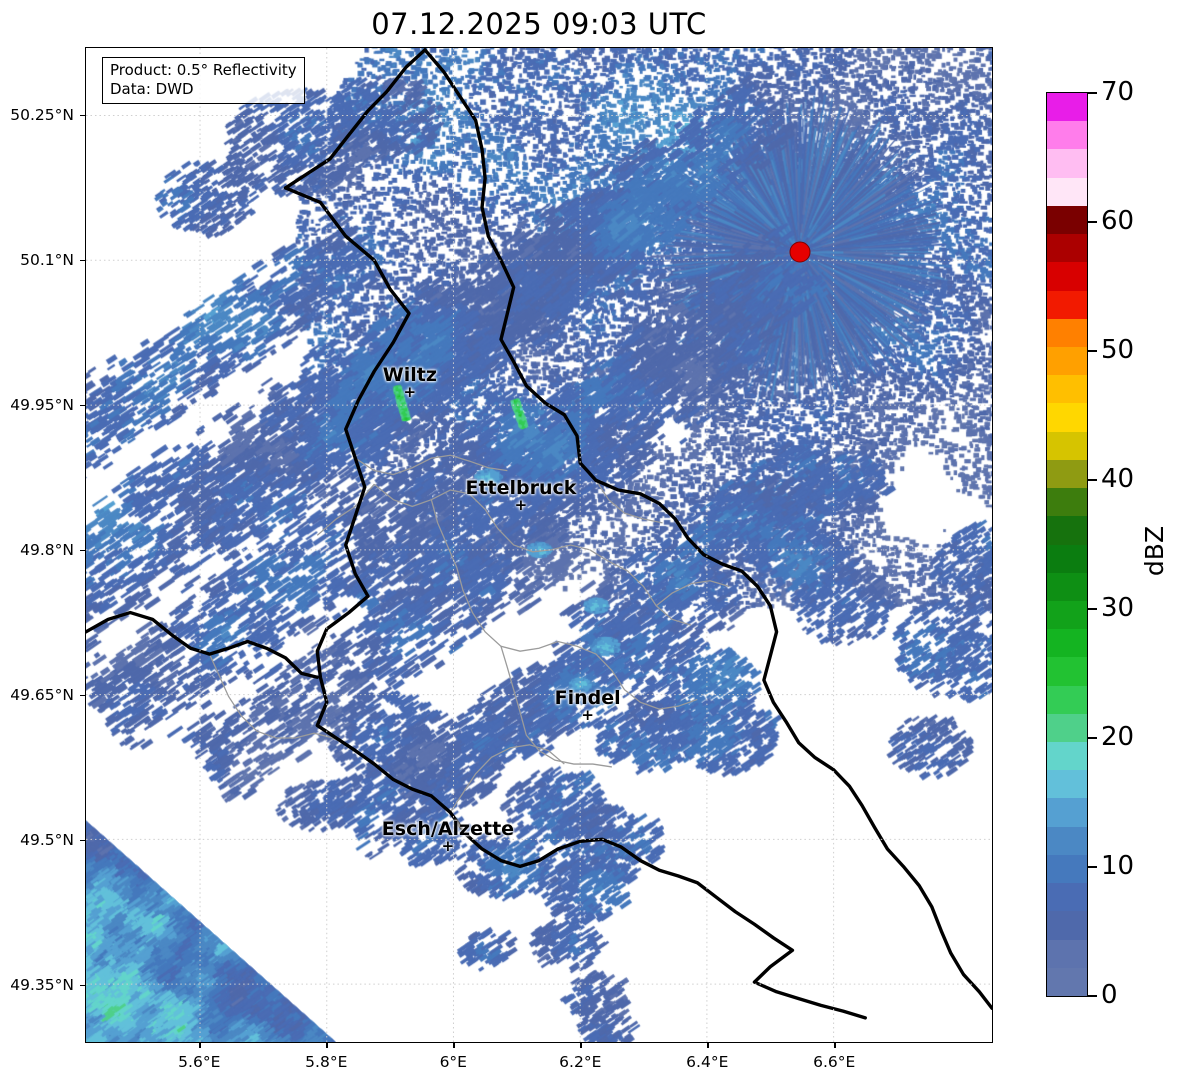  What do you see at coordinates (448, 828) in the screenshot?
I see `city-name: Esch/Alzette` at bounding box center [448, 828].